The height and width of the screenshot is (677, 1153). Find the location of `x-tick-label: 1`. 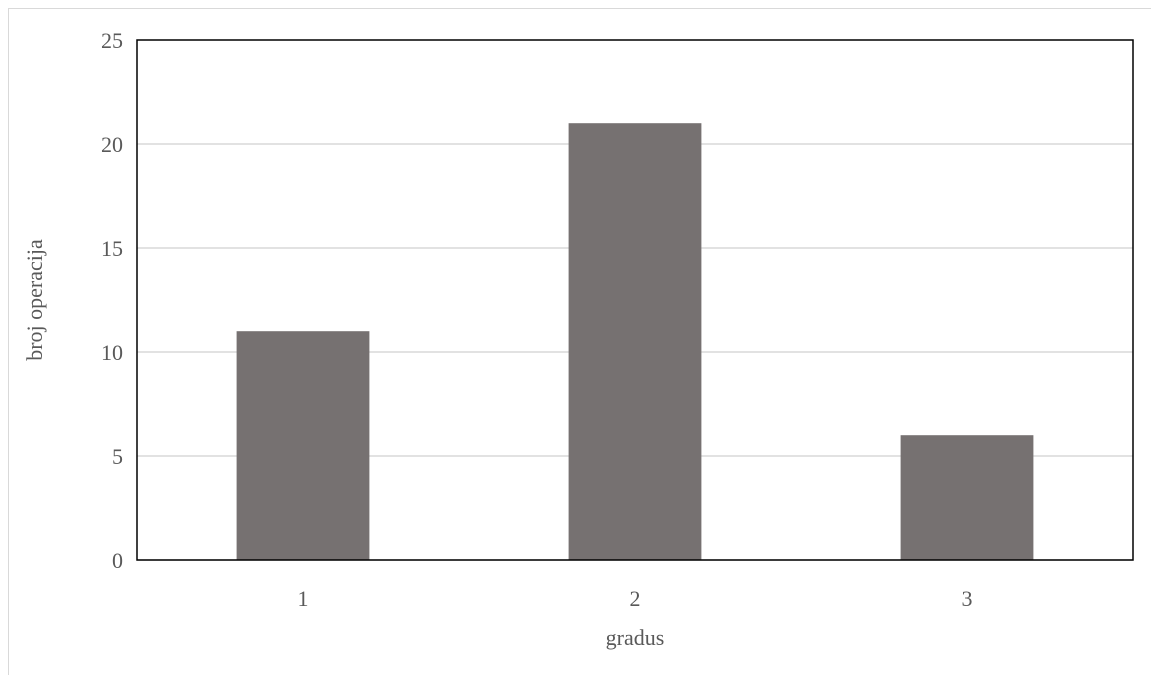

x-tick-label: 1 is located at coordinates (303, 598).